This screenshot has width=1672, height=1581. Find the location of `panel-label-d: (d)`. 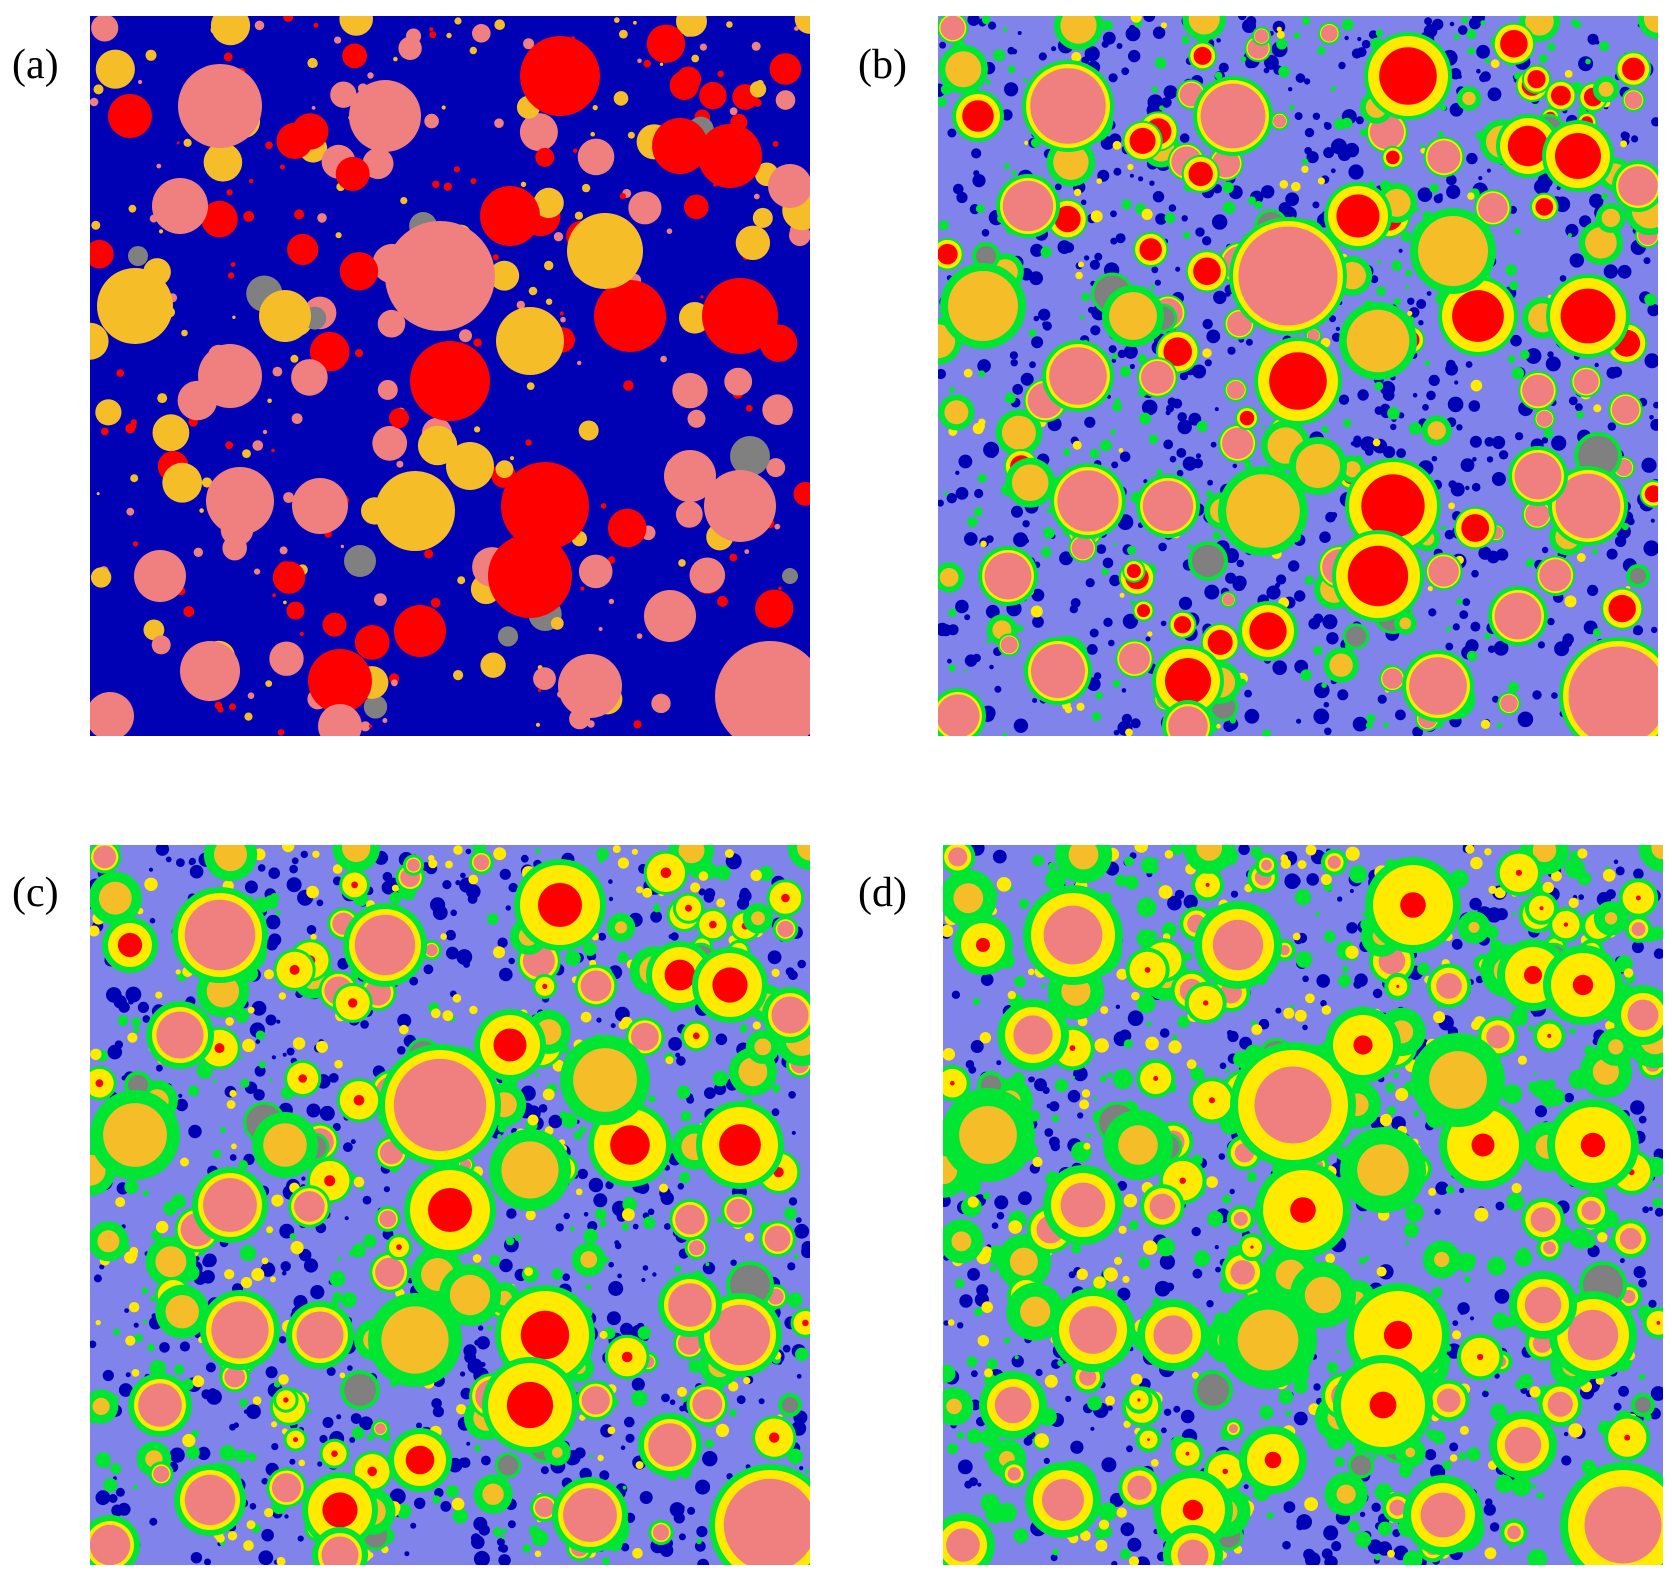

panel-label-d: (d) is located at coordinates (882, 893).